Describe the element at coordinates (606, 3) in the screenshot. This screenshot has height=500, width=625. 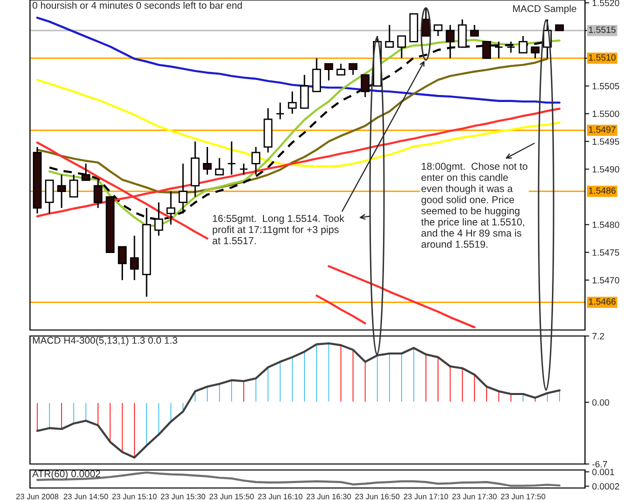
I see `y-tick-label: 1.5520` at that location.